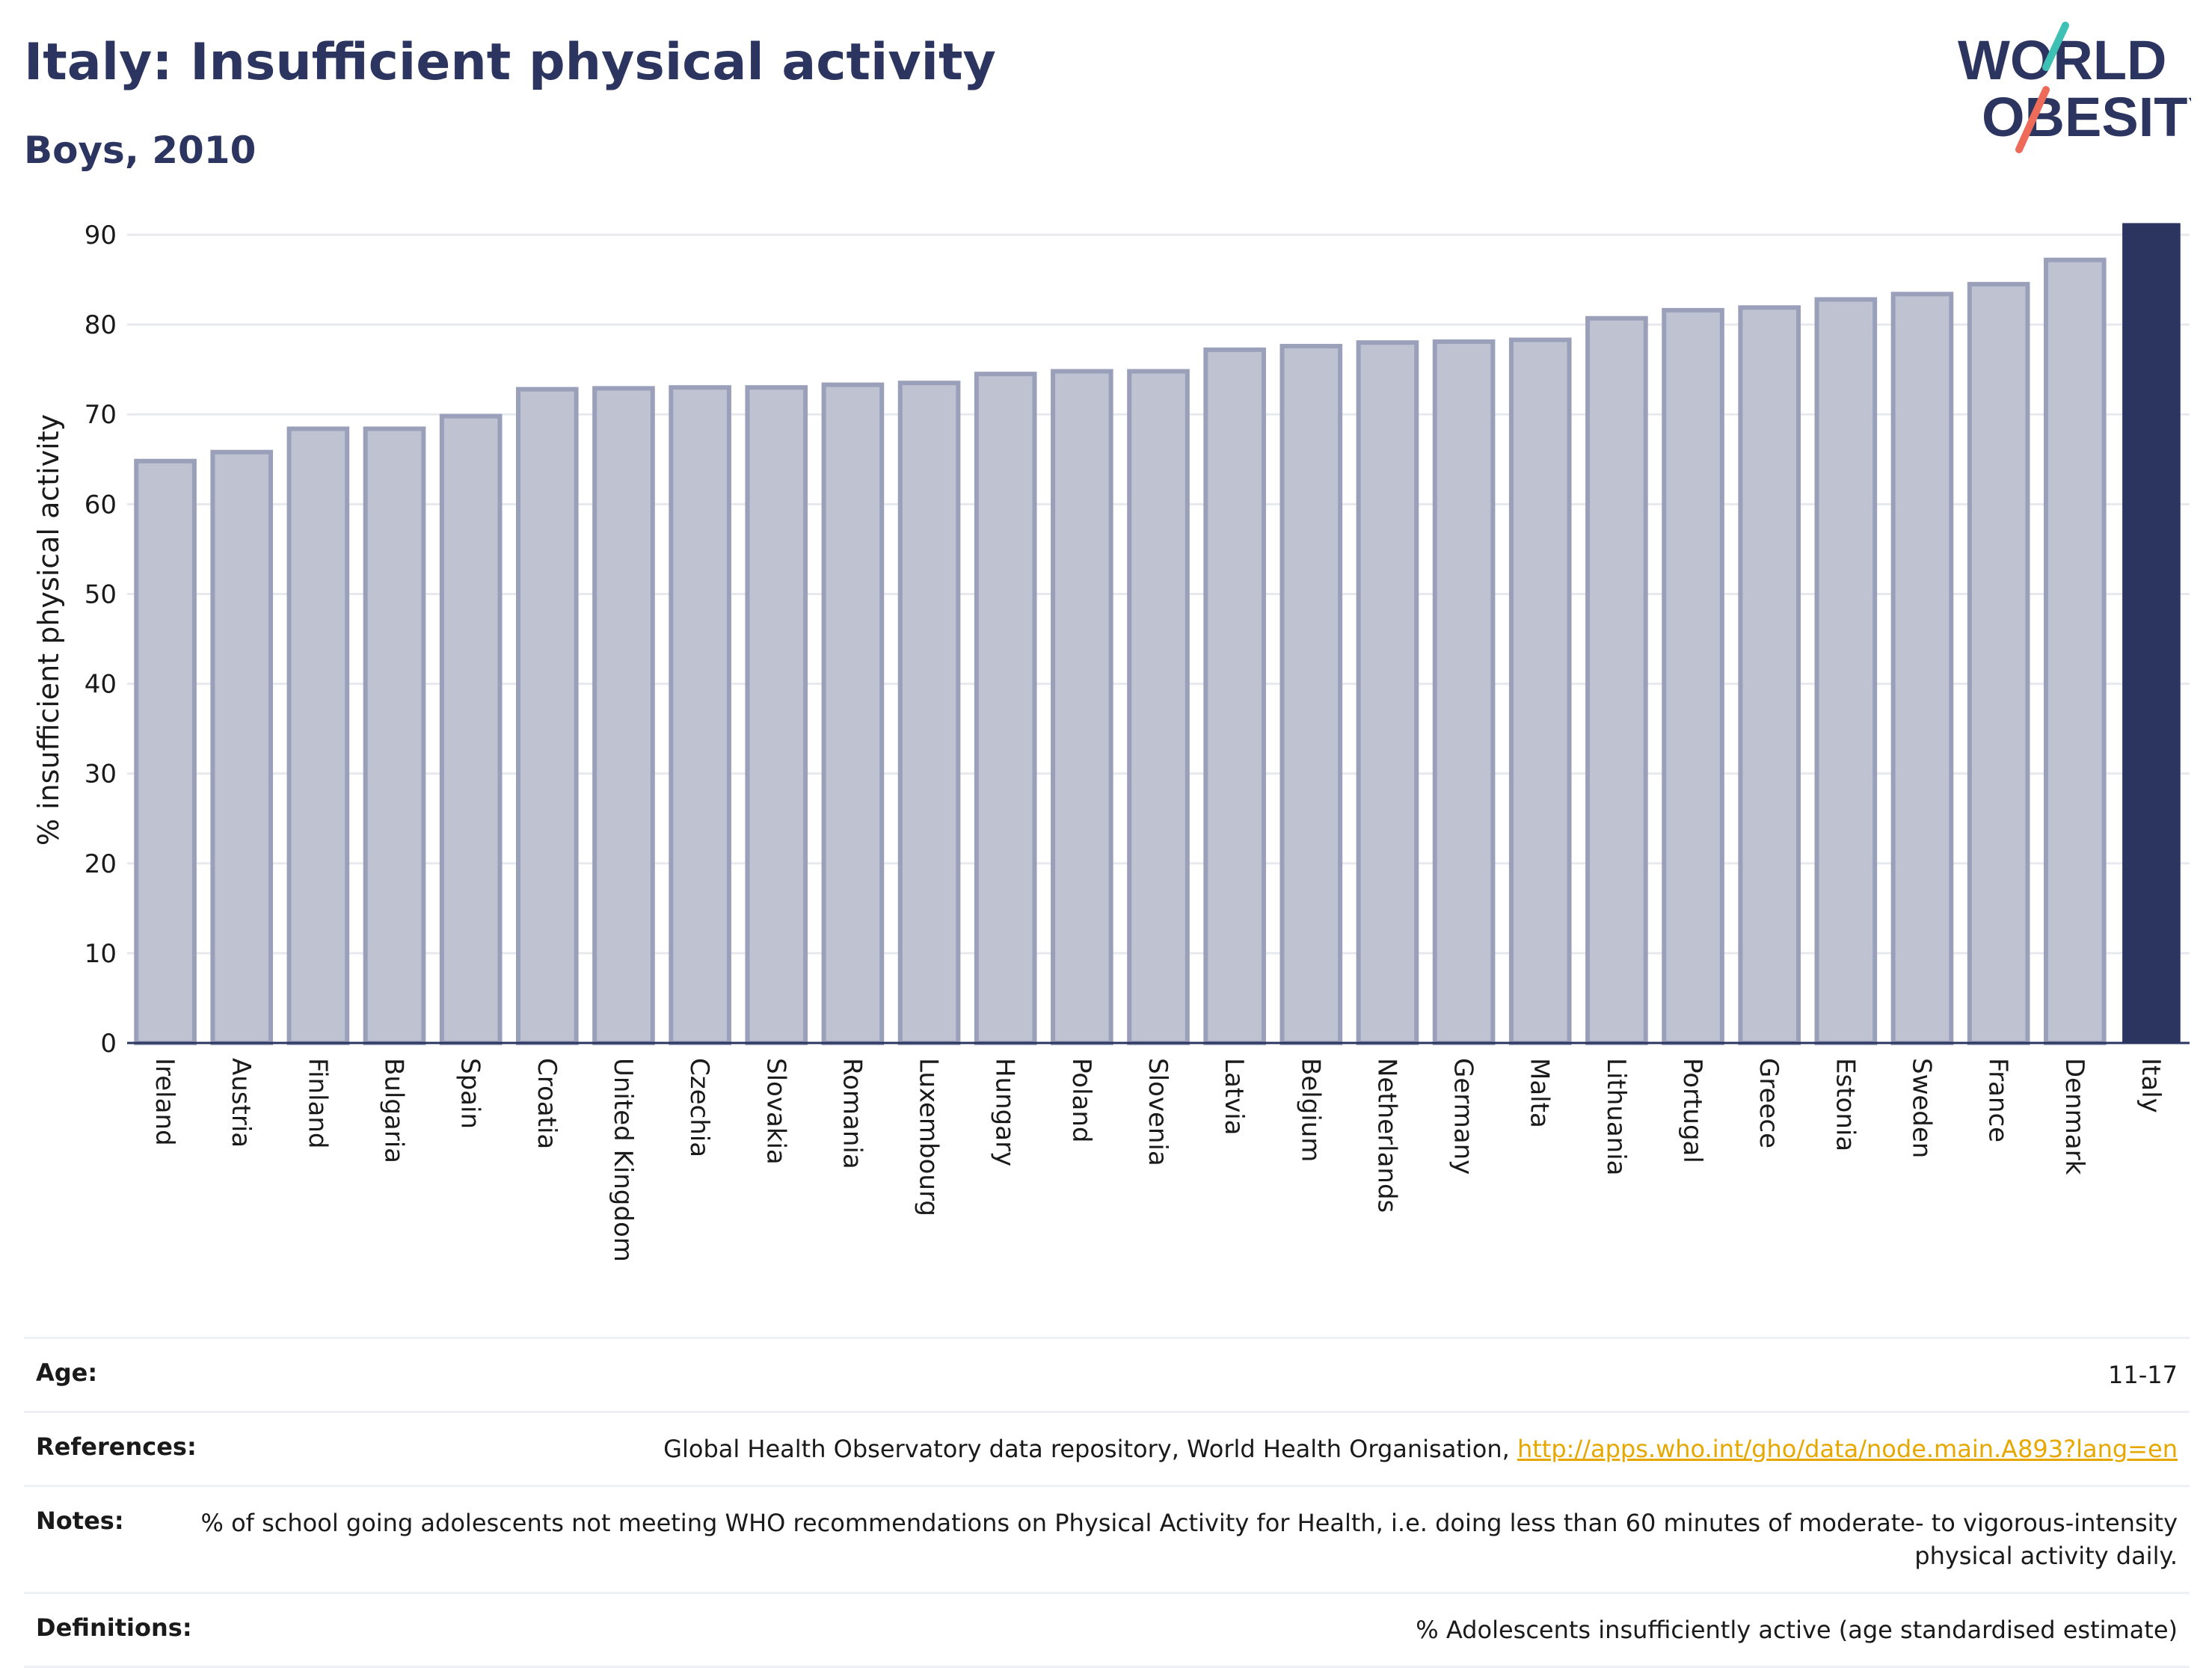  What do you see at coordinates (140, 150) in the screenshot?
I see `chart-subtitle: Boys, 2010` at bounding box center [140, 150].